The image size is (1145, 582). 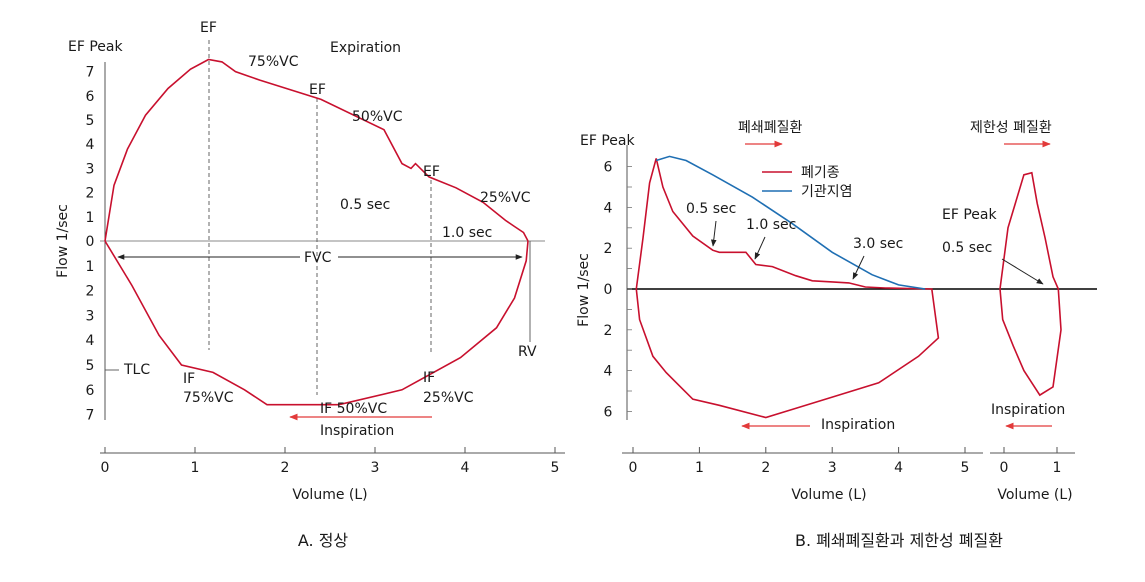 What do you see at coordinates (760, 248) in the screenshot?
I see `panel-b-10sec-arrow` at bounding box center [760, 248].